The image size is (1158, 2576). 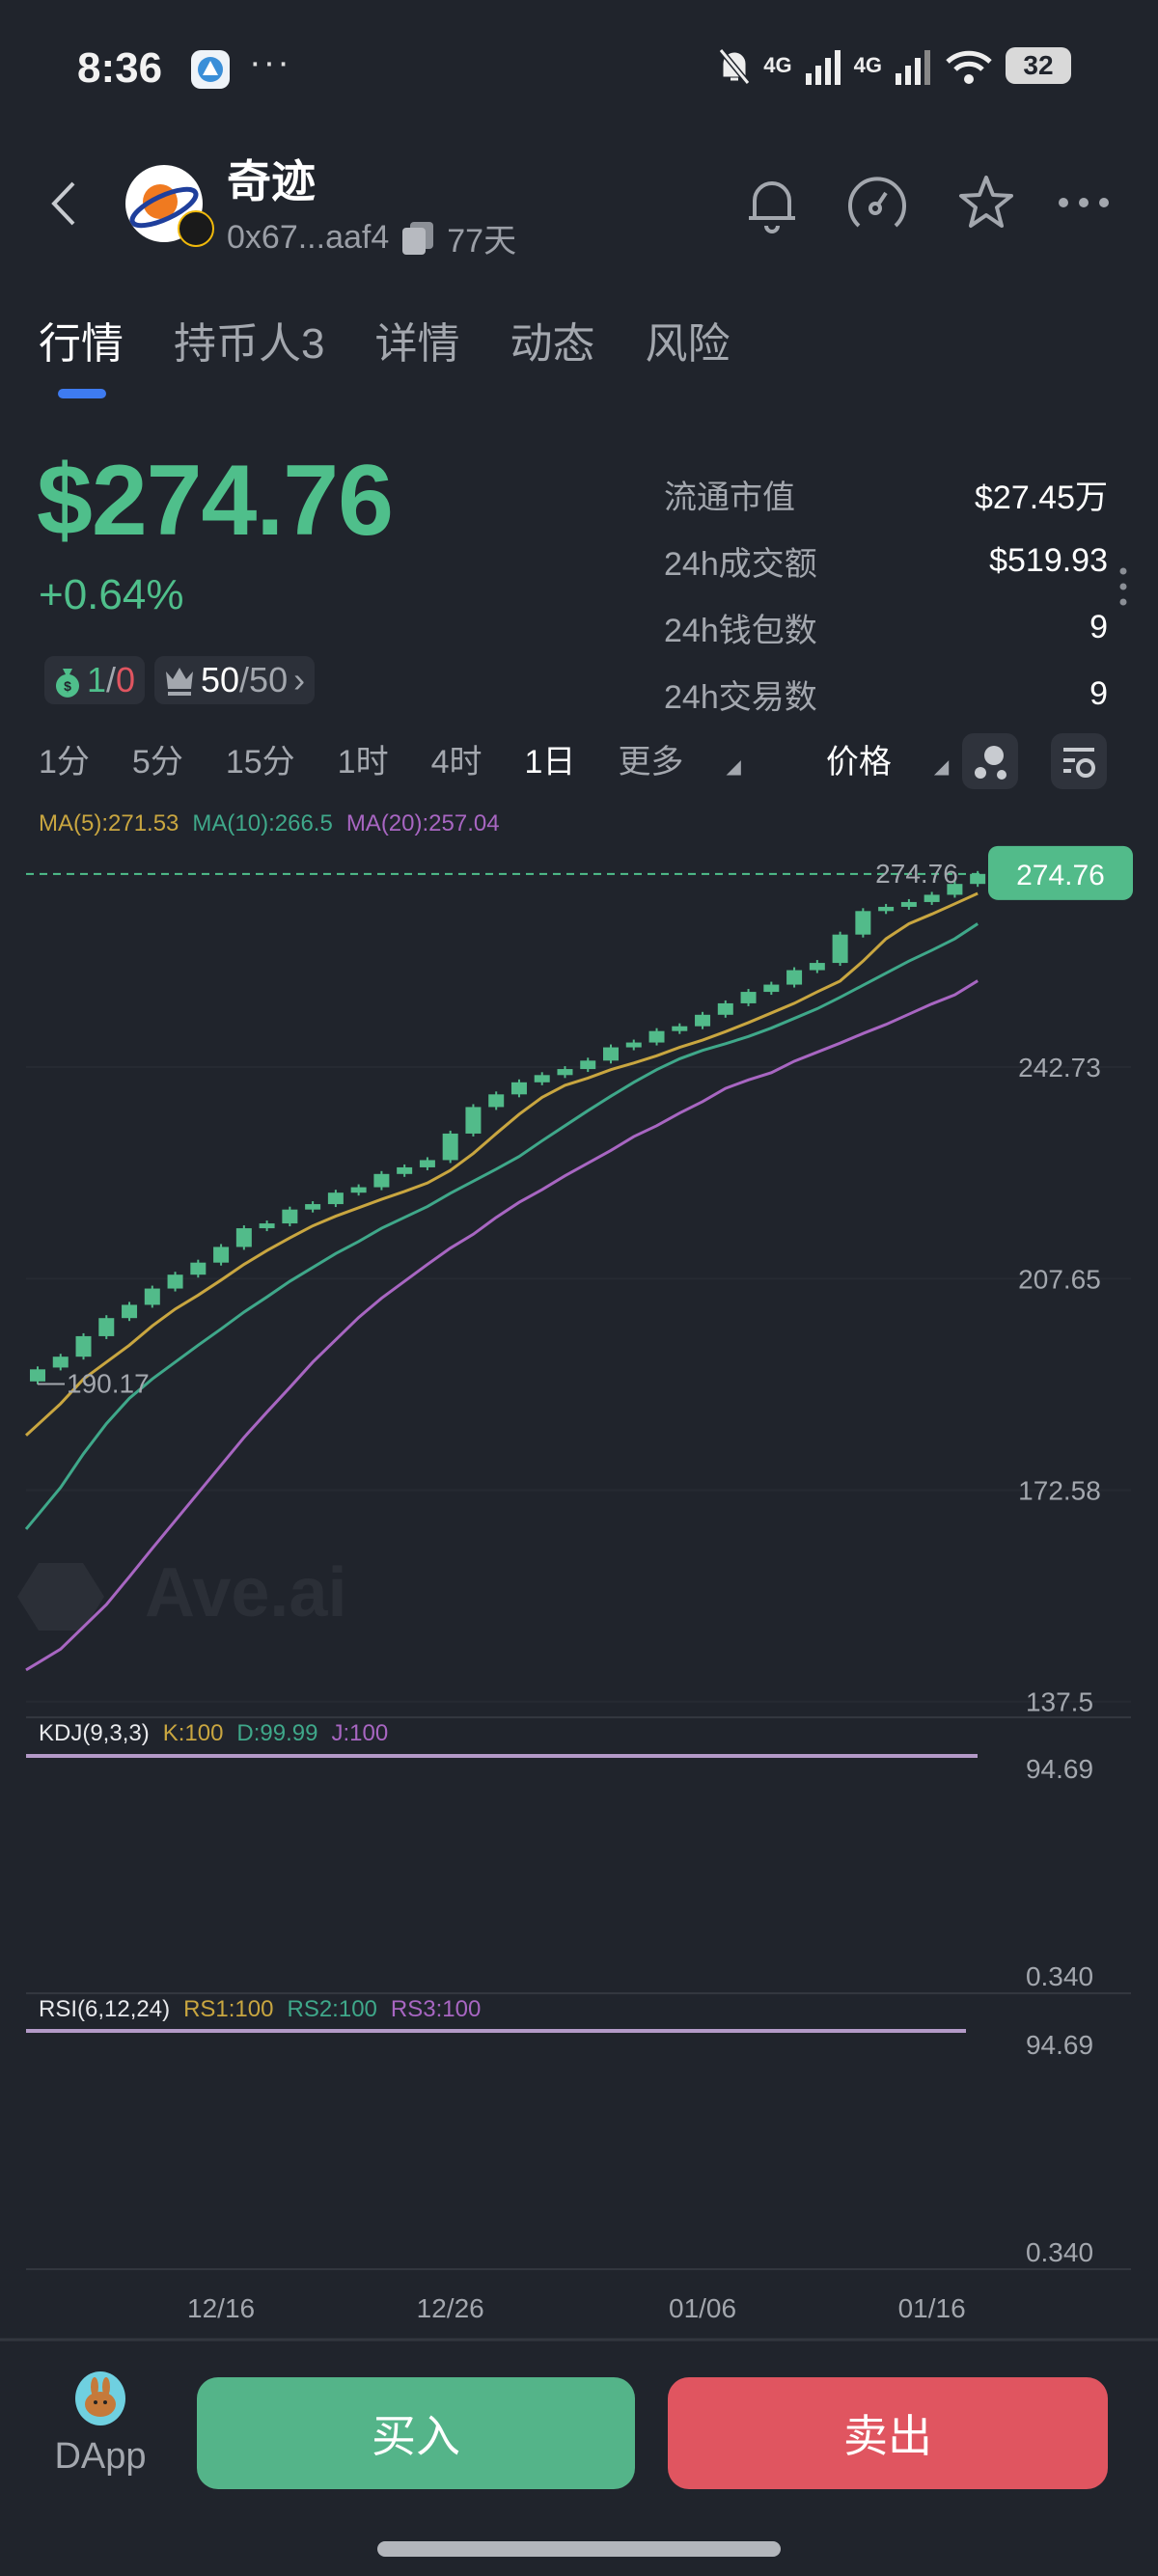 I want to click on token-address: 0x67...aaf4, so click(x=308, y=238).